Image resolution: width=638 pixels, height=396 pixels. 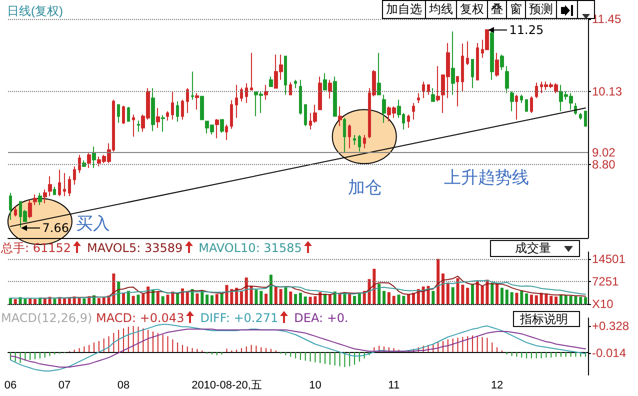 What do you see at coordinates (365, 188) in the screenshot?
I see `annotation: 加仓` at bounding box center [365, 188].